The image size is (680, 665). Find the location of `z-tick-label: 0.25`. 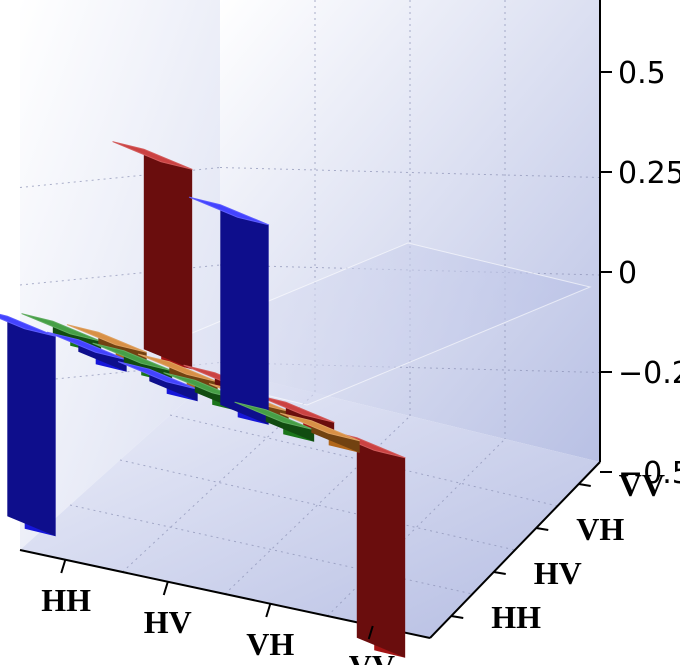

z-tick-label: 0.25 is located at coordinates (649, 173).